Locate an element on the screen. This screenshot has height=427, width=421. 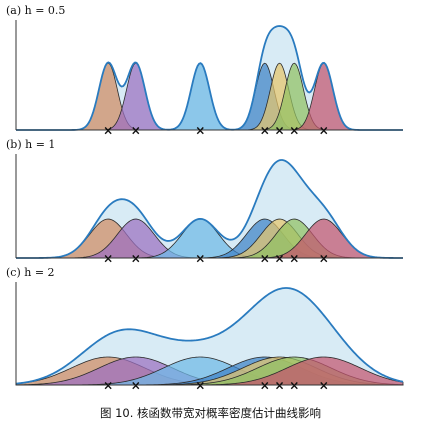
panel-label: (c) h = 2 is located at coordinates (30, 272).